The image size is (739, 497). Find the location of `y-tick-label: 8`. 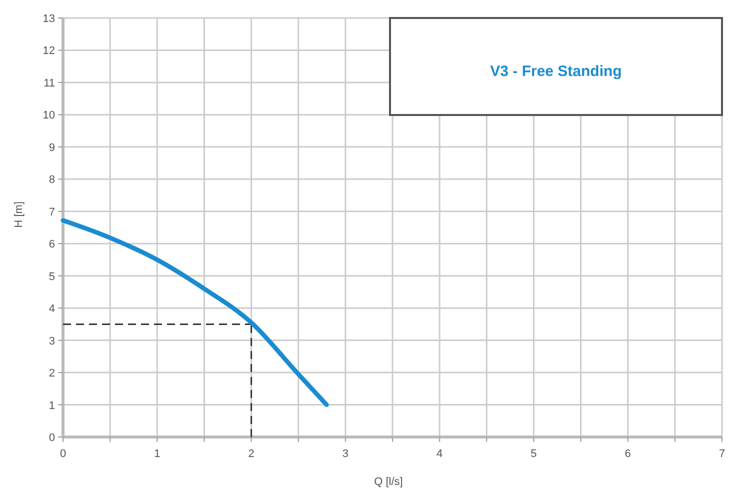

y-tick-label: 8 is located at coordinates (51, 180).